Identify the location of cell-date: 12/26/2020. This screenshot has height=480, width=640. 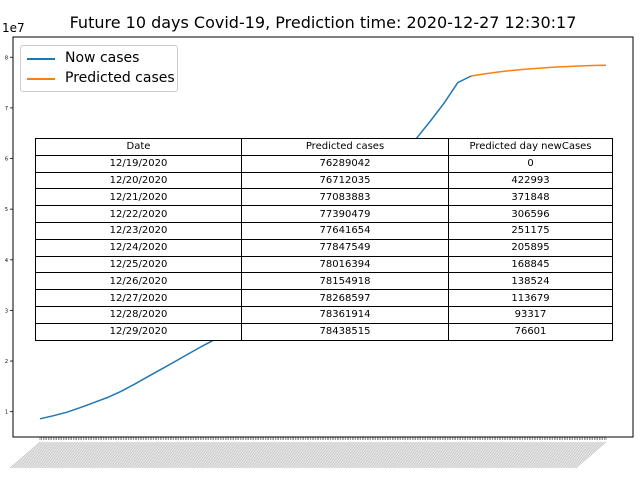
(138, 281).